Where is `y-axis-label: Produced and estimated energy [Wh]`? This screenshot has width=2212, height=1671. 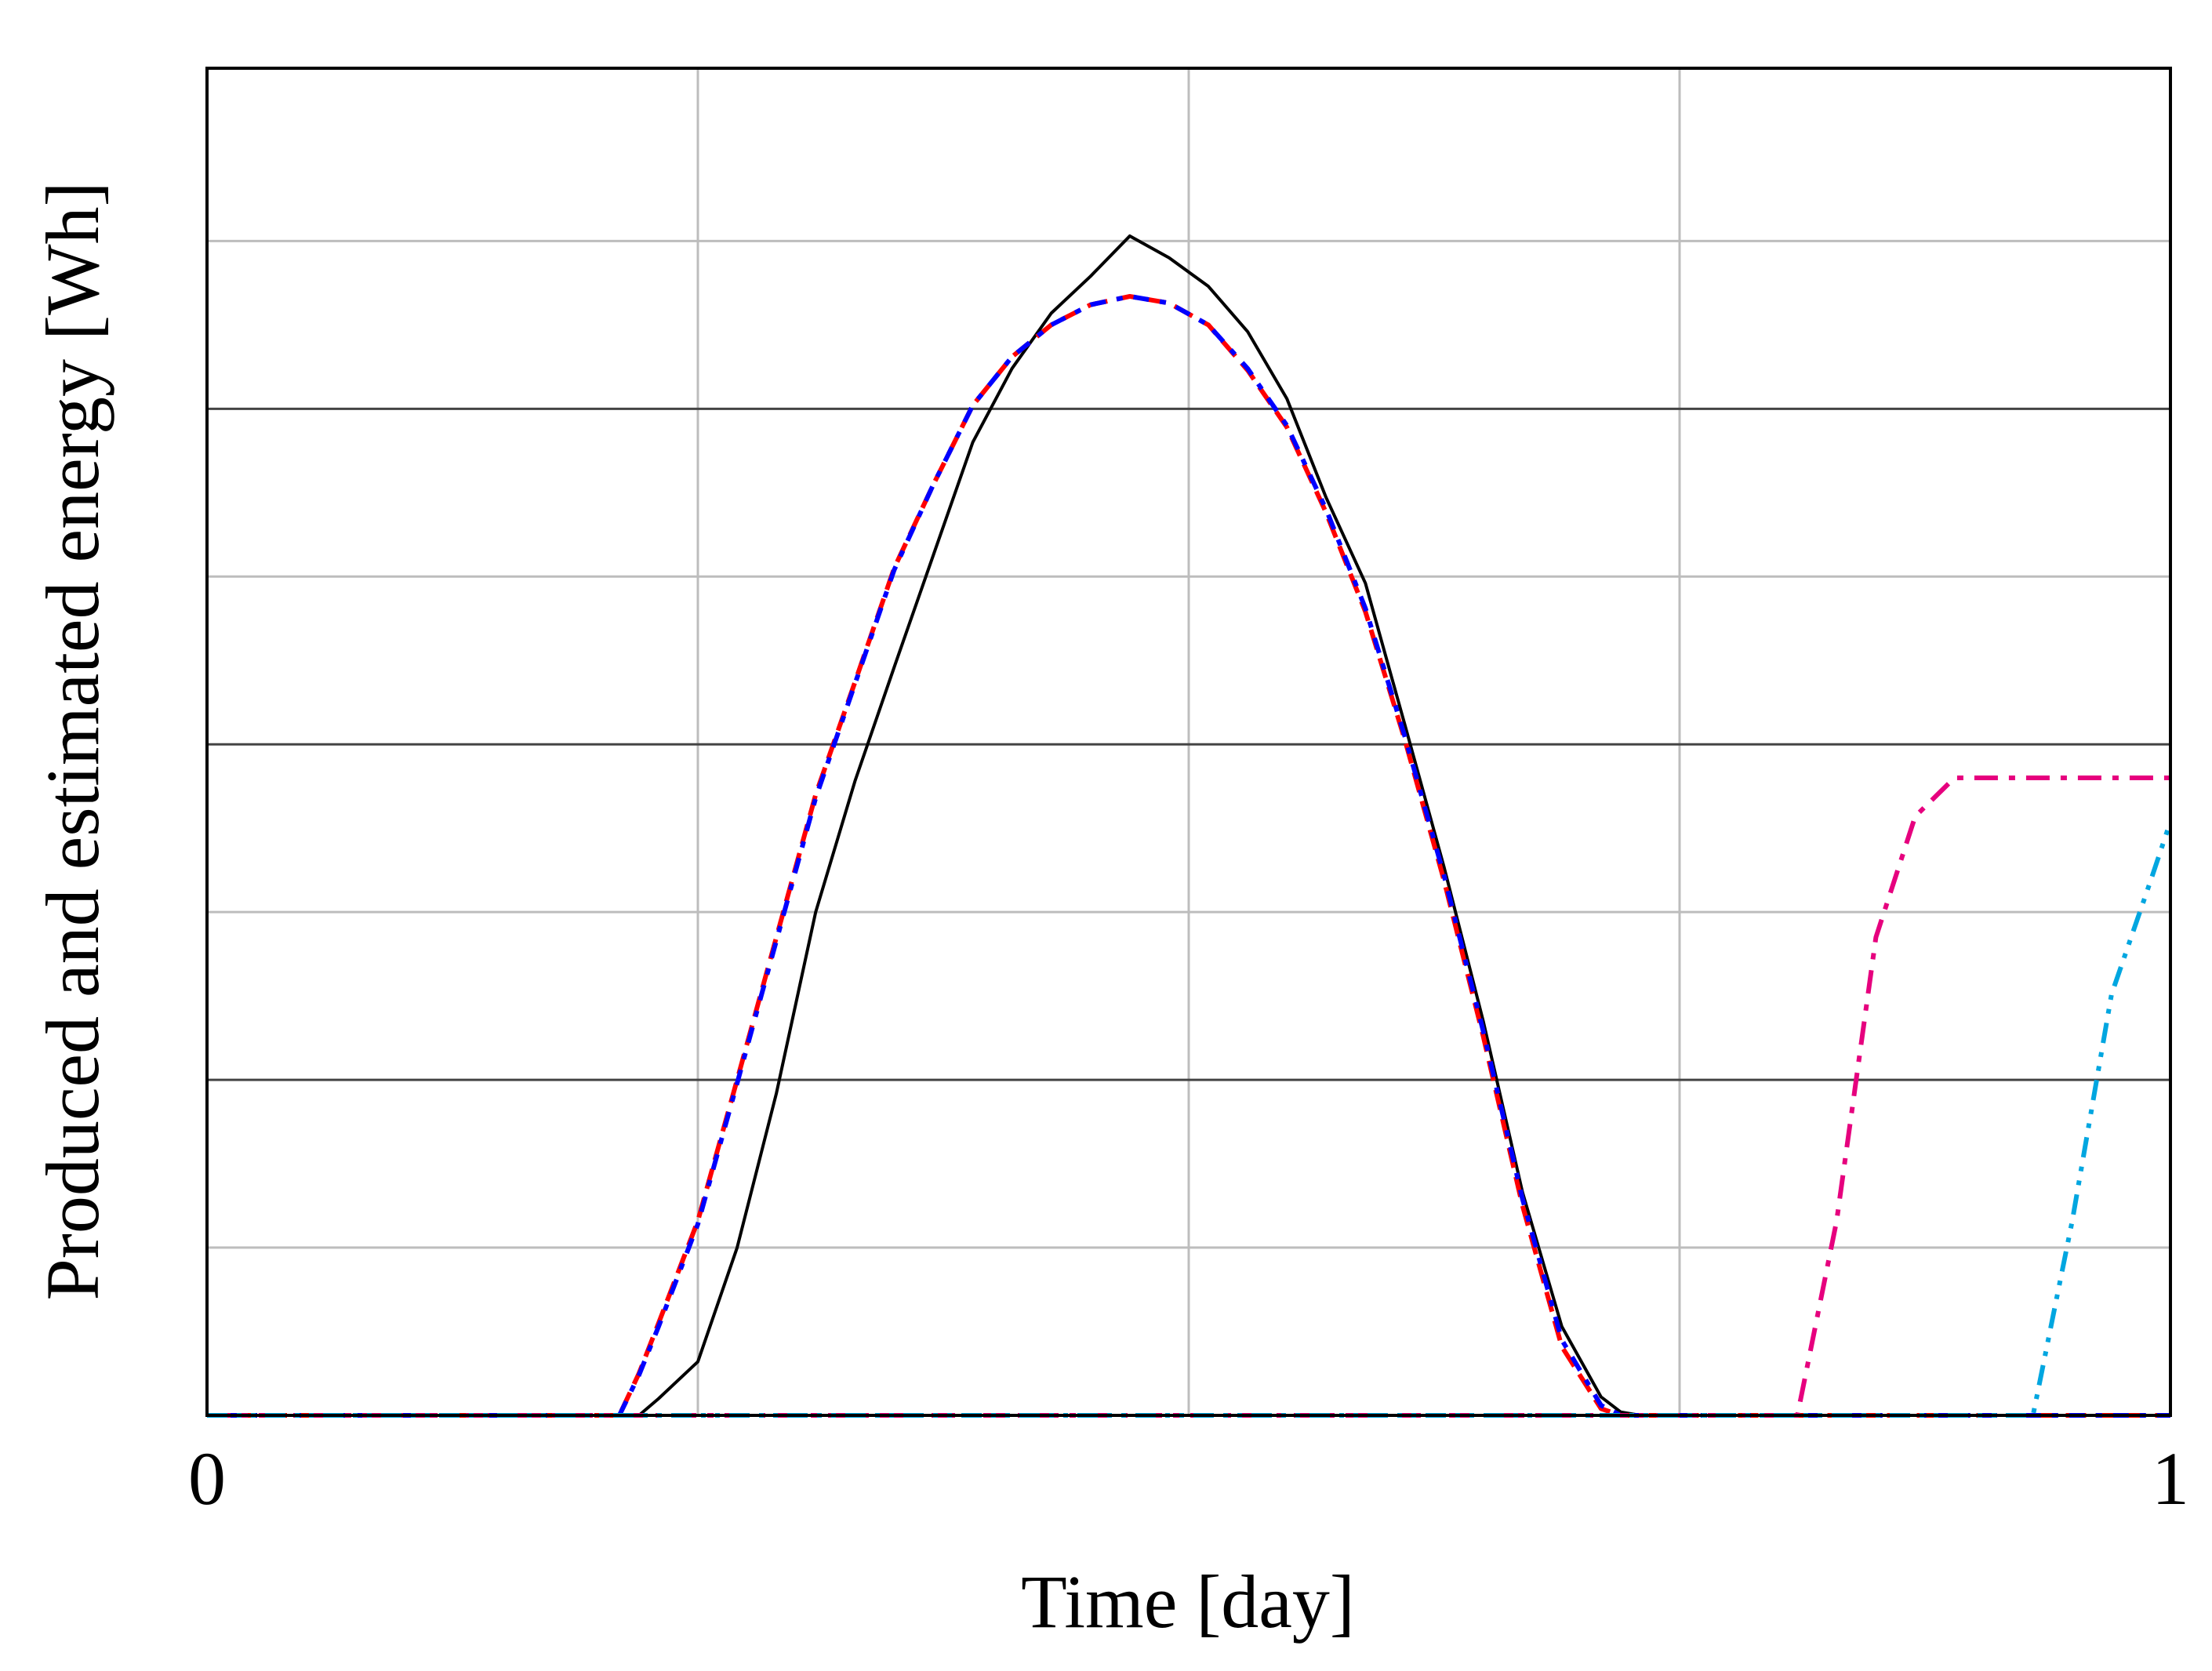
y-axis-label: Produced and estimated energy [Wh] is located at coordinates (72, 740).